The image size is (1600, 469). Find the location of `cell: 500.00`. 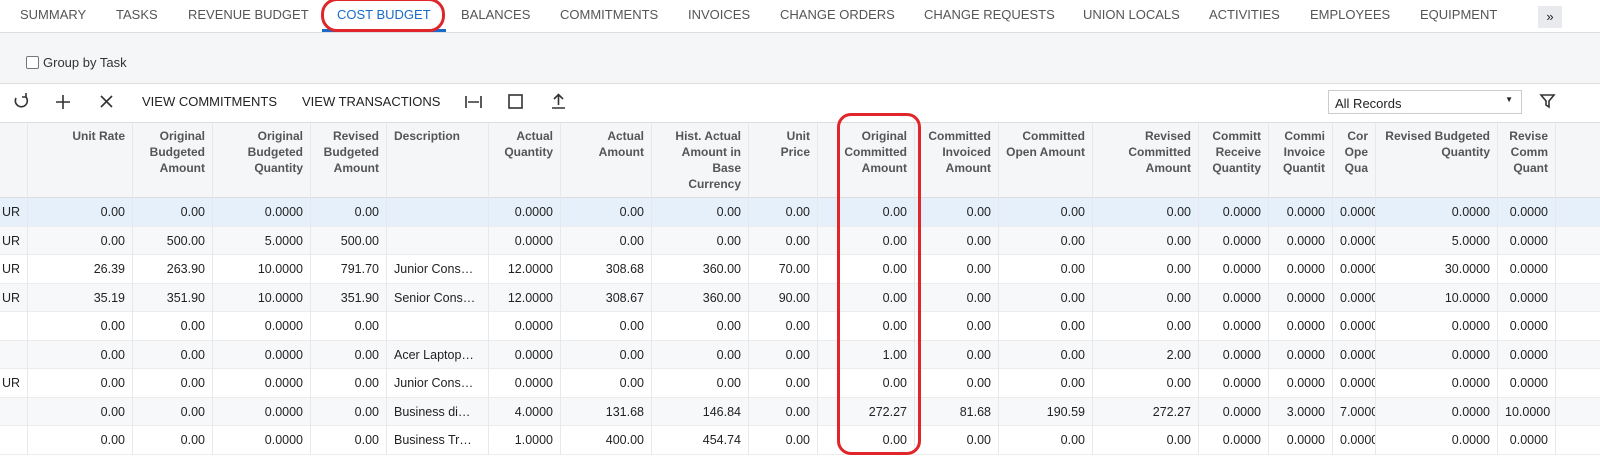

cell: 500.00 is located at coordinates (349, 240).